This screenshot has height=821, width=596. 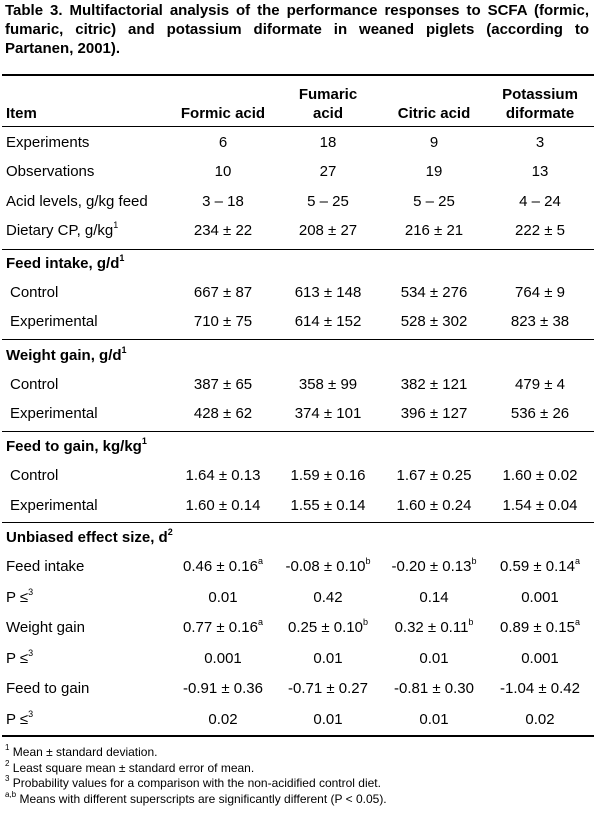 What do you see at coordinates (89, 538) in the screenshot?
I see `section-title: Unbiased effect size, d2` at bounding box center [89, 538].